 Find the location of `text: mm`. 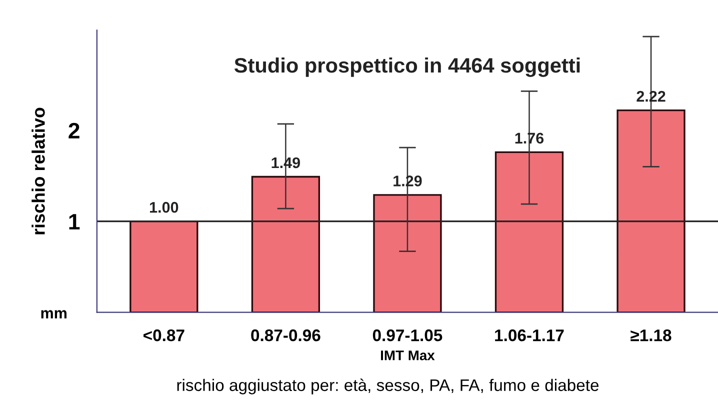

text: mm is located at coordinates (53, 314).